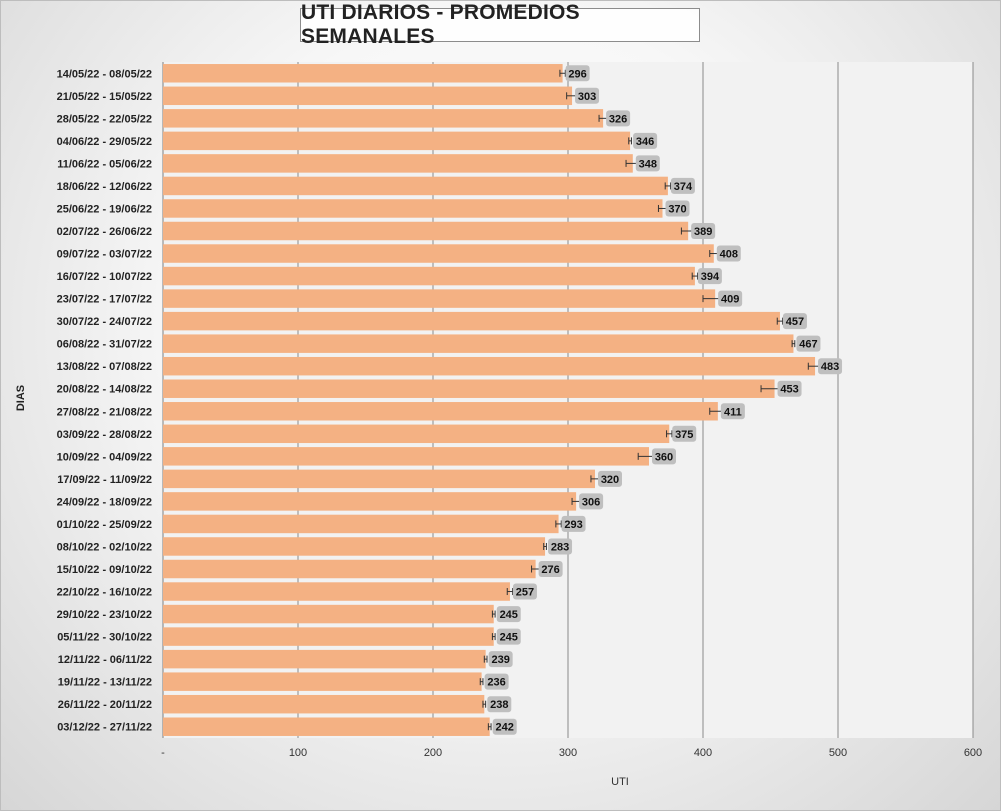 The width and height of the screenshot is (1001, 811). I want to click on category-label: 03/09/22 - 28/08/22, so click(104, 435).